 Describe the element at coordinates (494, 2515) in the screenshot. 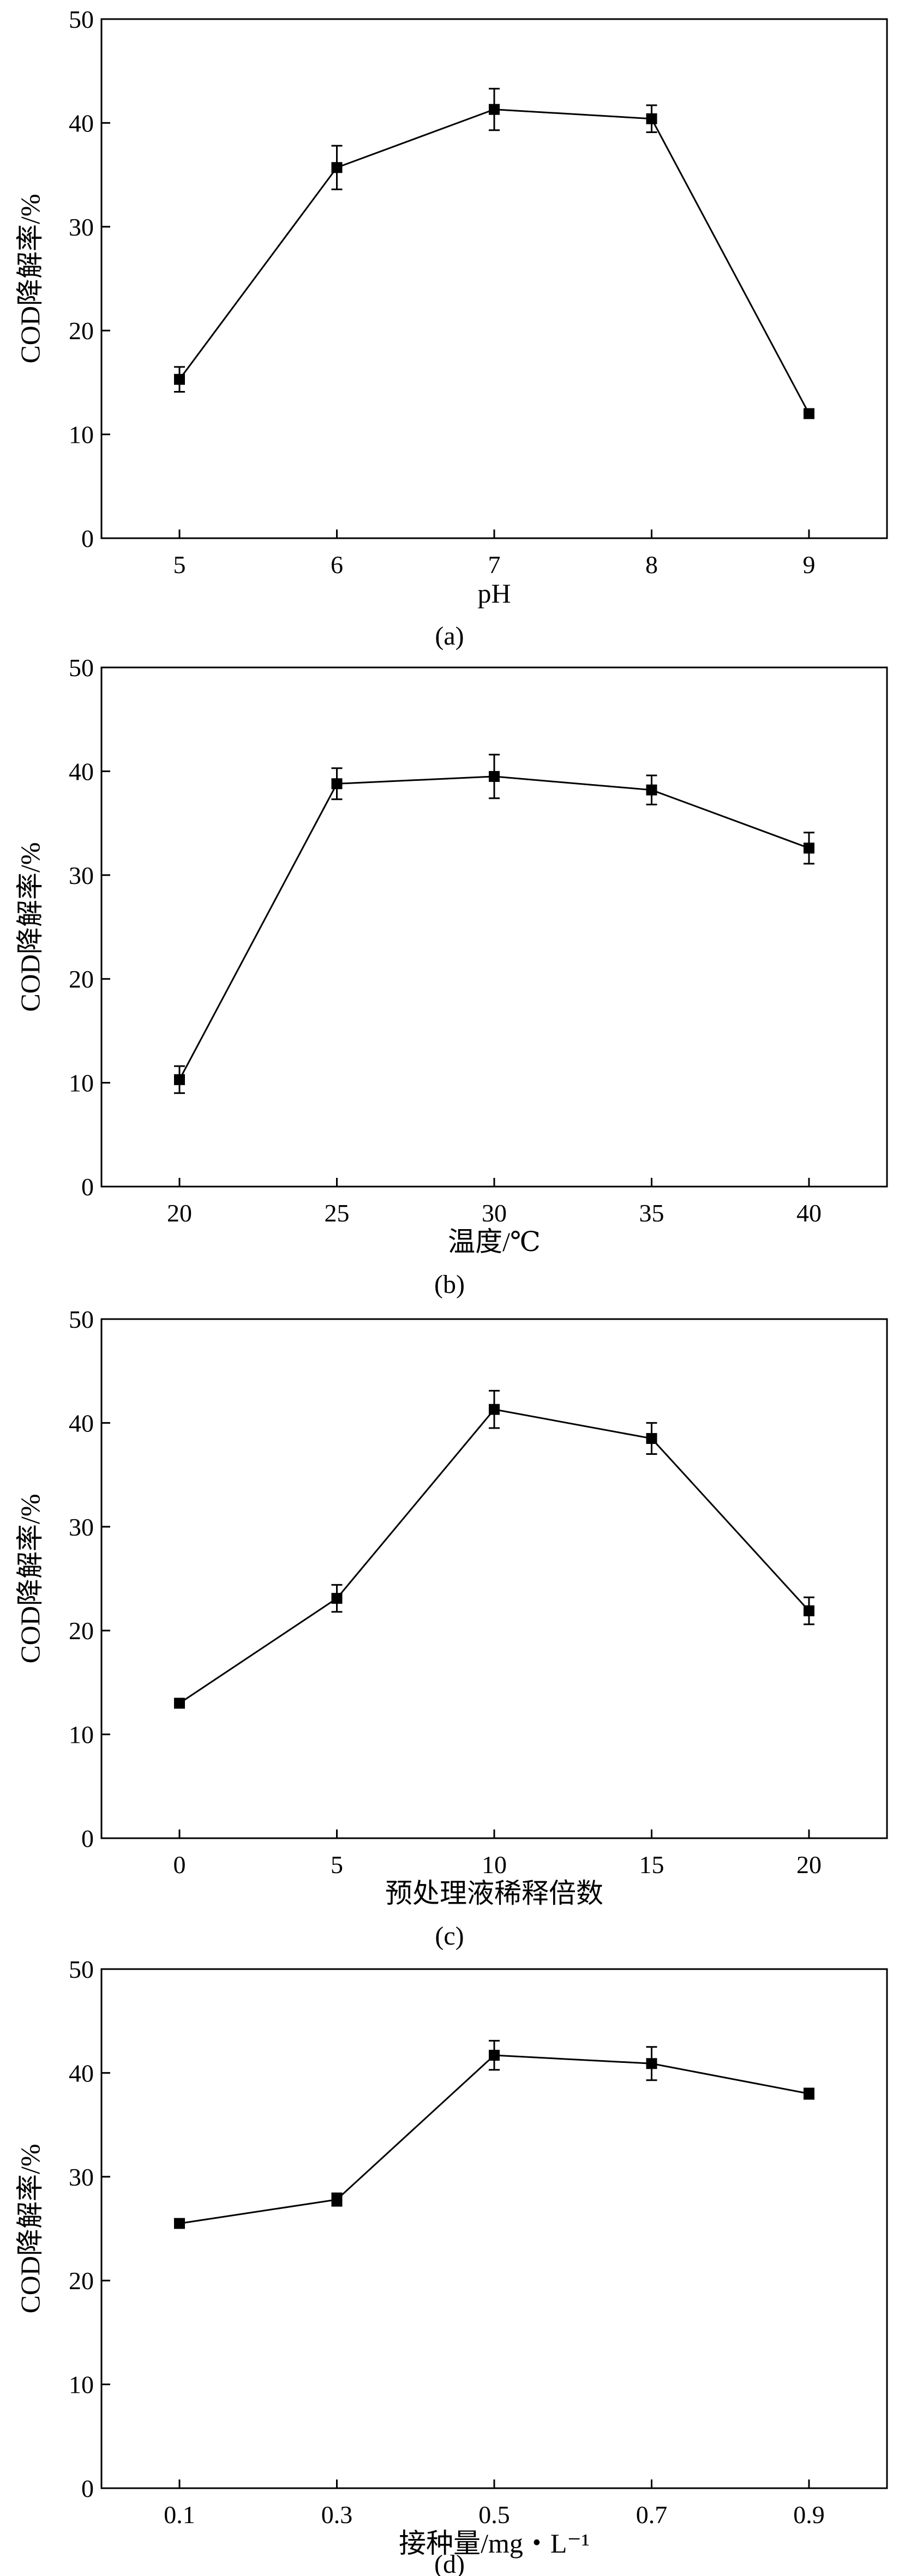

I see `x-tick-label: 0.5` at that location.